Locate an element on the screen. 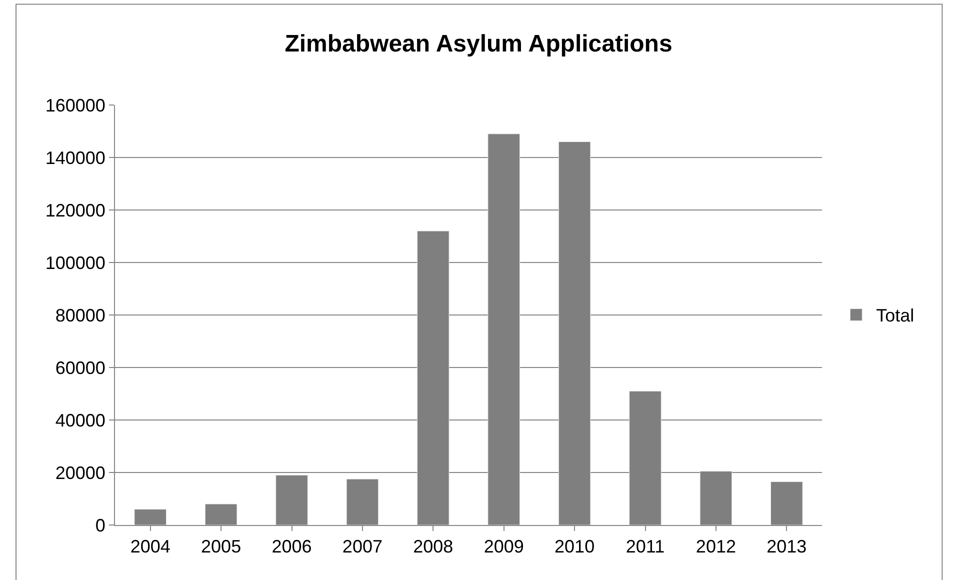 The width and height of the screenshot is (957, 580). x-tick-label: 2012 is located at coordinates (716, 546).